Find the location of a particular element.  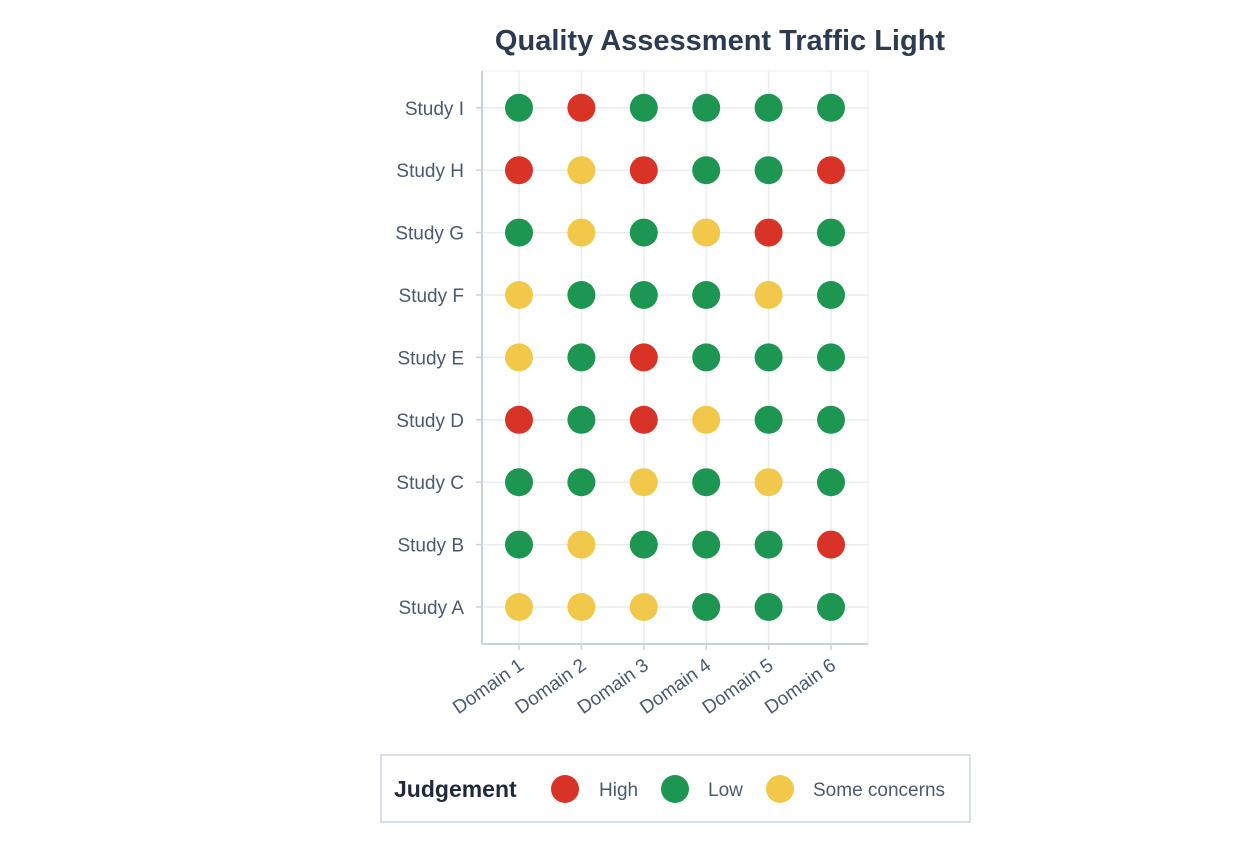

legend-label: High is located at coordinates (618, 790).